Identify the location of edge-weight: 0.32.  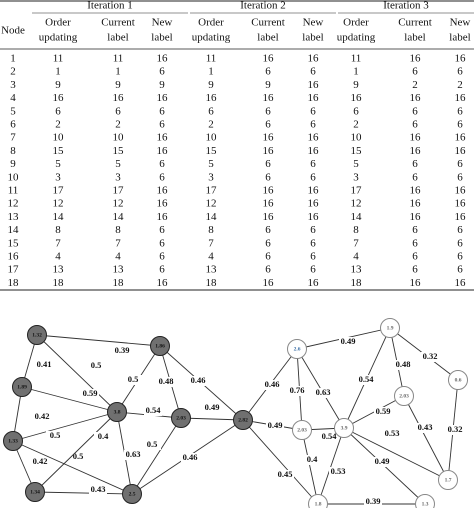
(430, 356).